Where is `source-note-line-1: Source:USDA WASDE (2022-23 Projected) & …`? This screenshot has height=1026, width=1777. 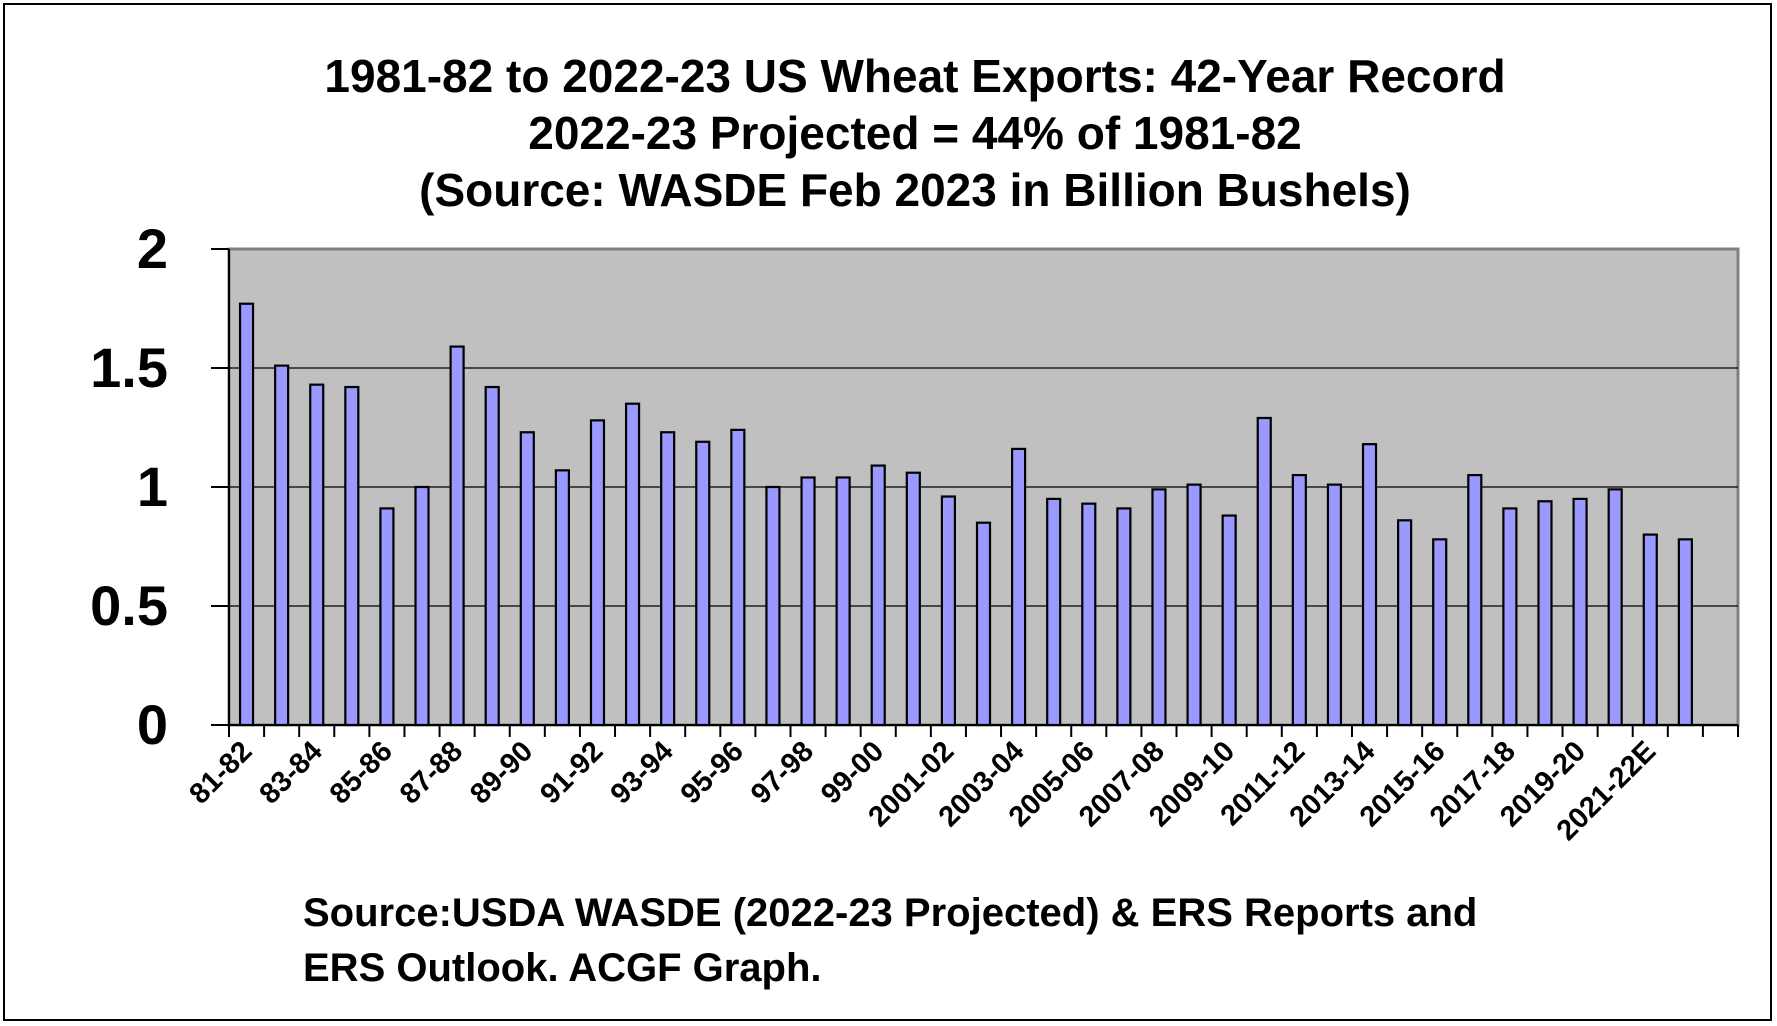
source-note-line-1: Source:USDA WASDE (2022-23 Projected) & … is located at coordinates (890, 913).